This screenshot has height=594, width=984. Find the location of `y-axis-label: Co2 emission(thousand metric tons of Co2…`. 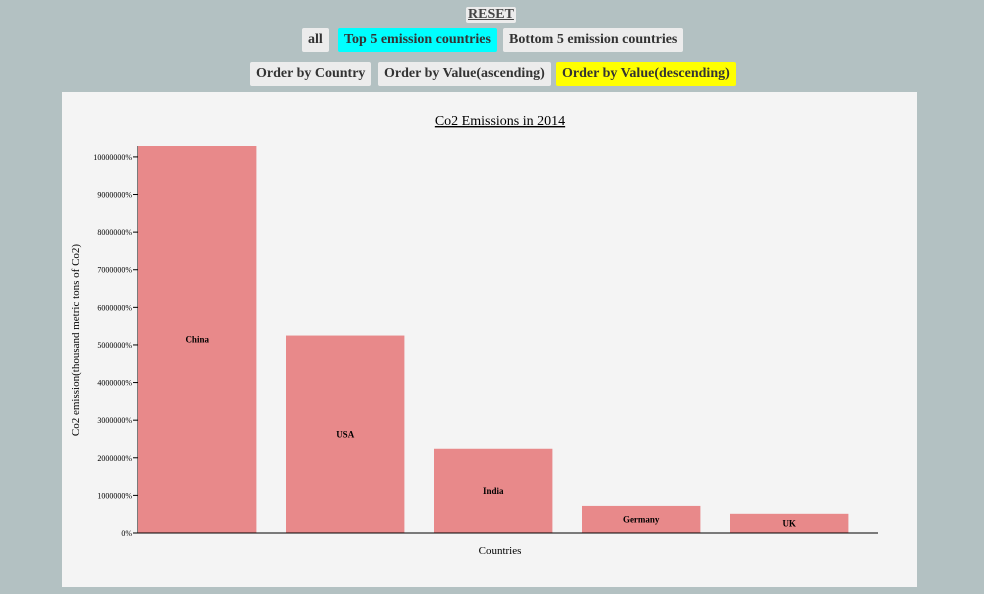

y-axis-label: Co2 emission(thousand metric tons of Co2… is located at coordinates (76, 340).